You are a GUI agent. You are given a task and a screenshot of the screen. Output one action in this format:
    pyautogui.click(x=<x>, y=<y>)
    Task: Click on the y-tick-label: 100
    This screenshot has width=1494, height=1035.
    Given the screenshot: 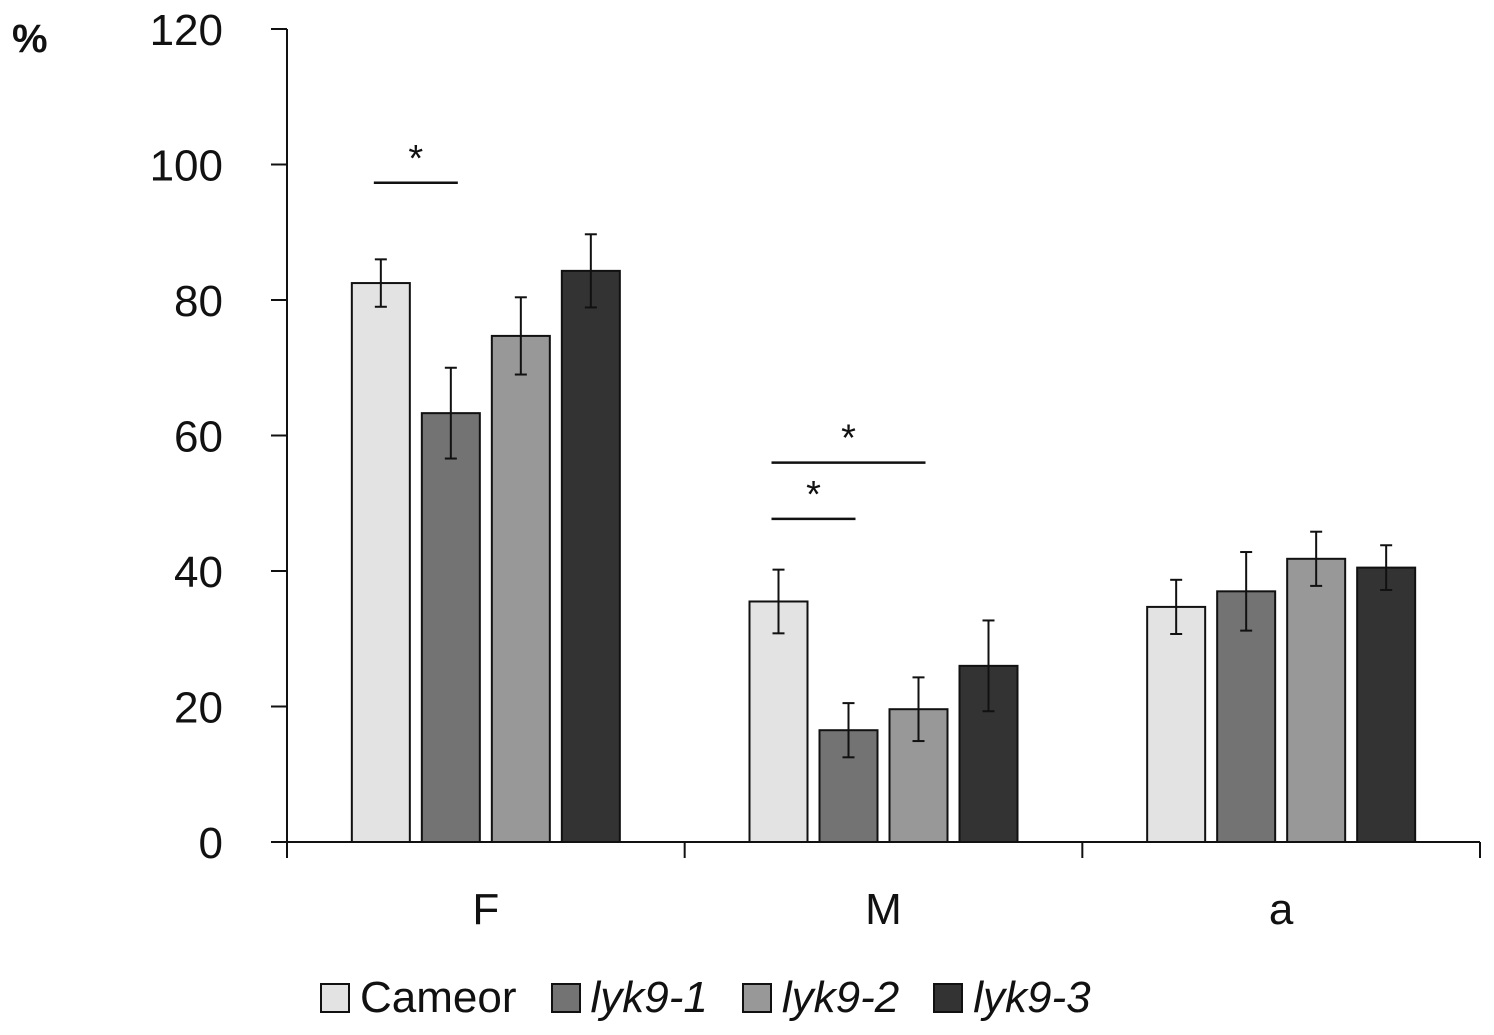 What is the action you would take?
    pyautogui.click(x=186, y=166)
    